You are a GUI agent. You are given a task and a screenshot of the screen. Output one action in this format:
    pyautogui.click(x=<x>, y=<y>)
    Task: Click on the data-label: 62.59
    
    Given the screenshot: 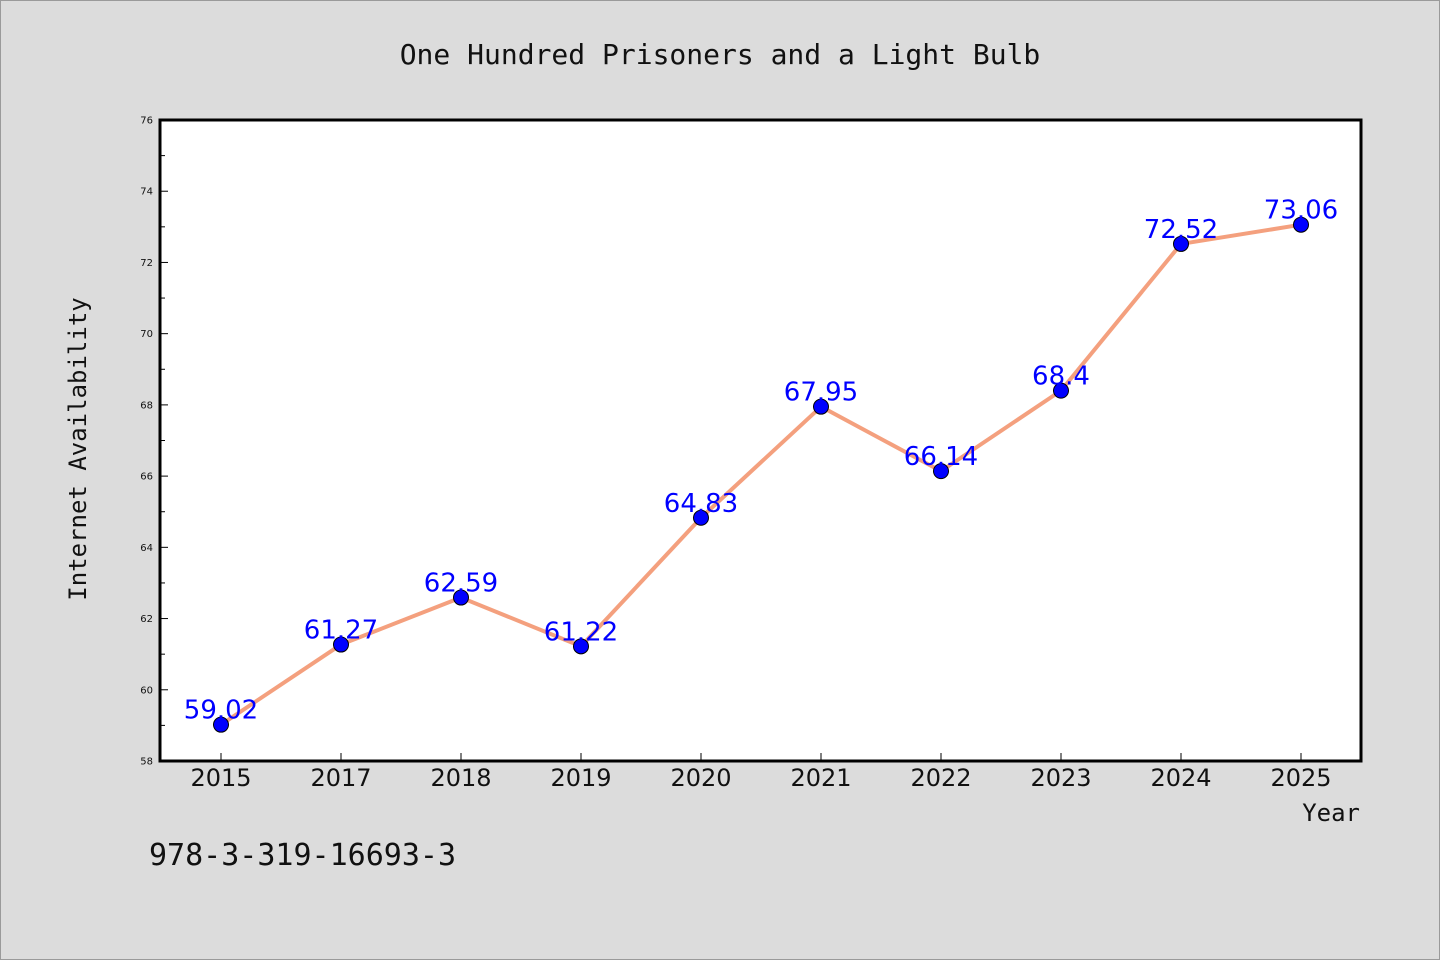 What is the action you would take?
    pyautogui.click(x=461, y=584)
    